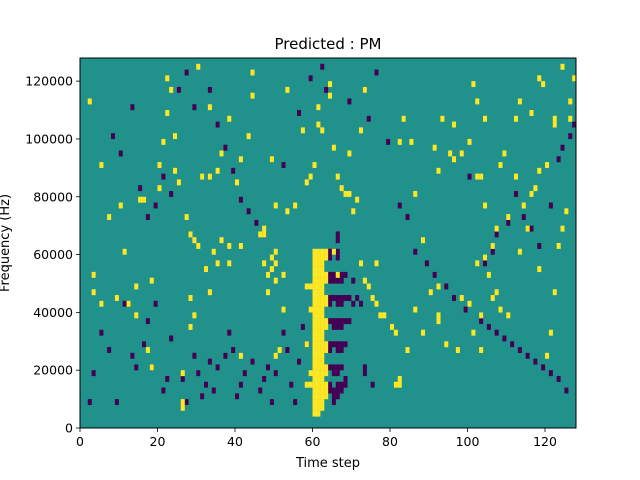 Image resolution: width=640 pixels, height=480 pixels. Describe the element at coordinates (80, 441) in the screenshot. I see `x-tick-label: 0` at that location.